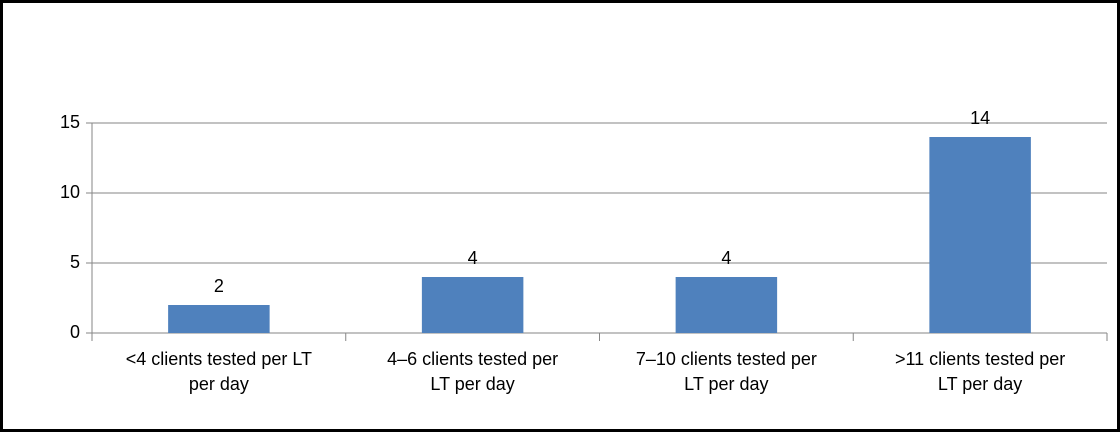 The width and height of the screenshot is (1120, 432). What do you see at coordinates (726, 371) in the screenshot?
I see `x-tick-label: 7–10 clients tested per LT per day` at bounding box center [726, 371].